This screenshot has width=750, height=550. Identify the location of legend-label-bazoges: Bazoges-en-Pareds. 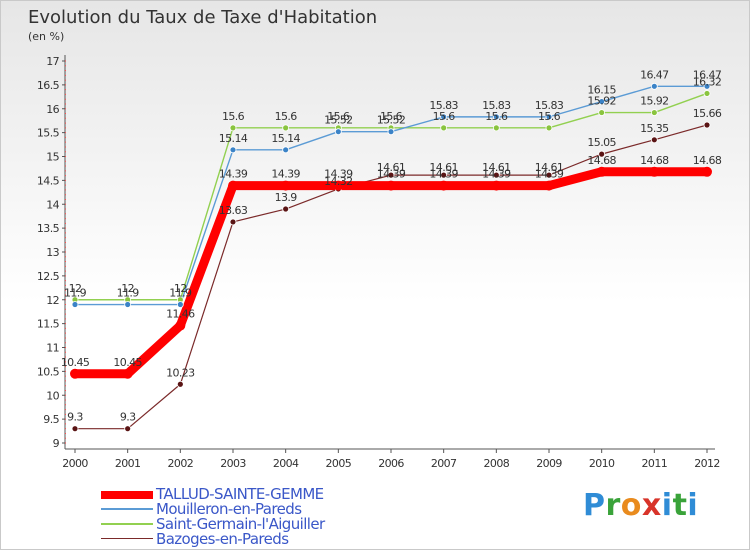
(222, 539).